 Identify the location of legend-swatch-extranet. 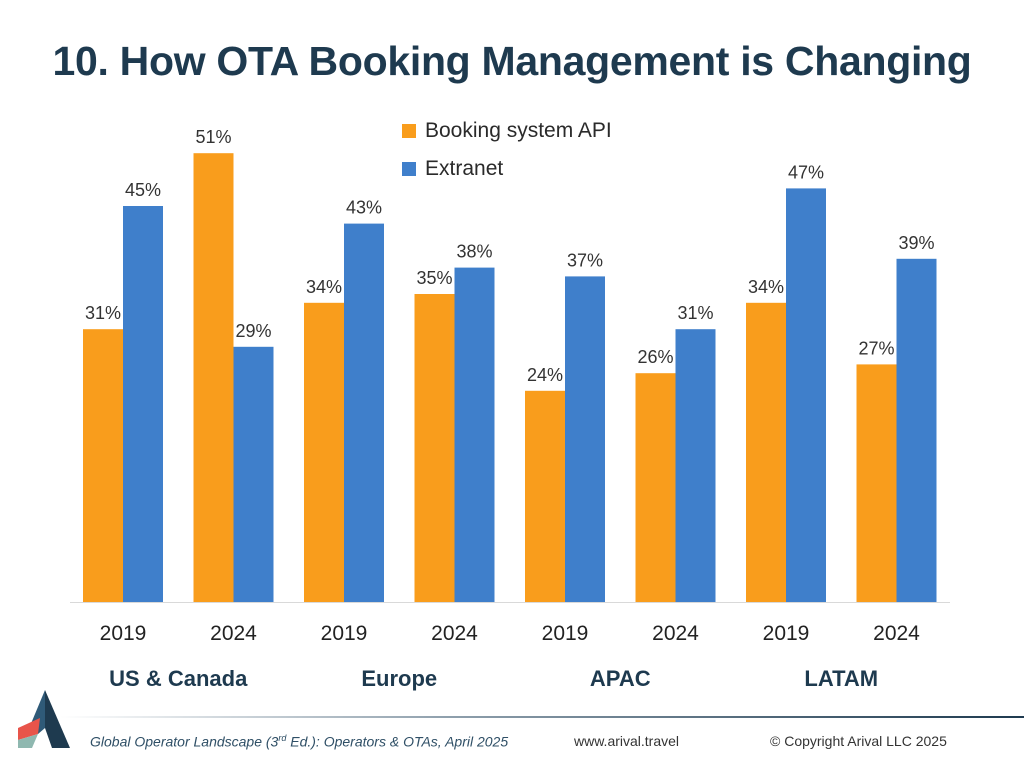
(409, 169).